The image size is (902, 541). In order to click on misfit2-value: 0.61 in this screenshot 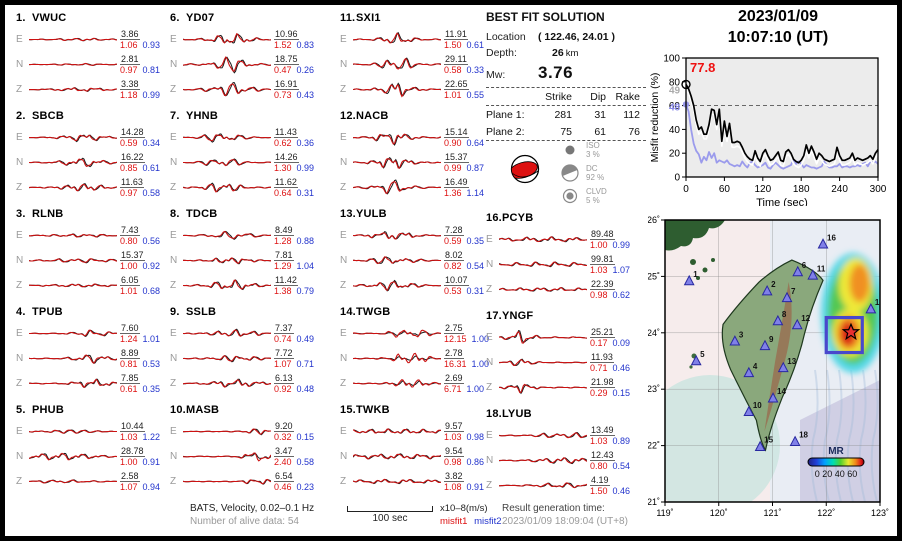, I will do `click(475, 45)`.